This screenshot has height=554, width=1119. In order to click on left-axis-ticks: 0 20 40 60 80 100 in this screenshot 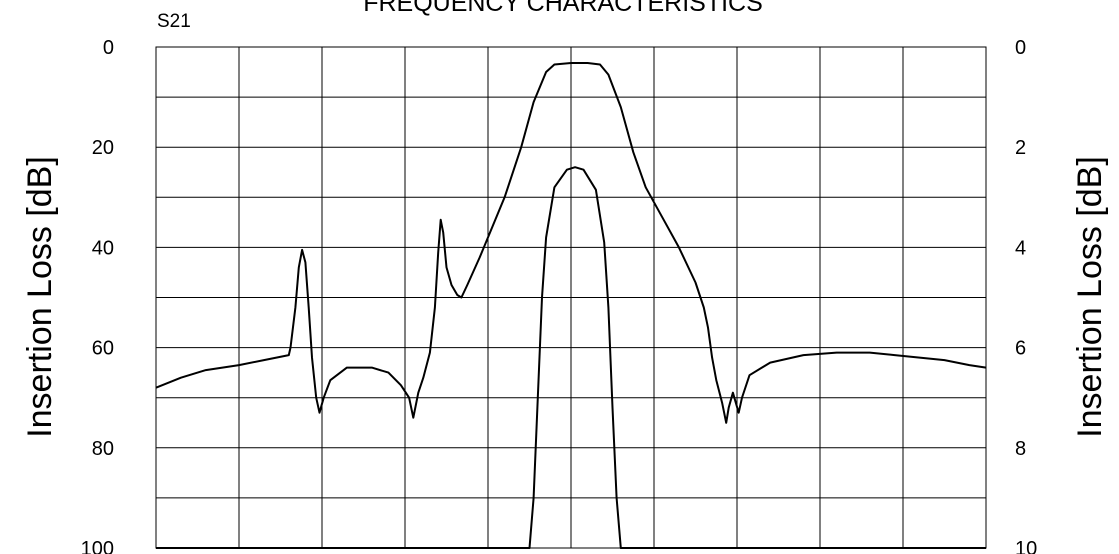, I will do `click(97, 295)`.